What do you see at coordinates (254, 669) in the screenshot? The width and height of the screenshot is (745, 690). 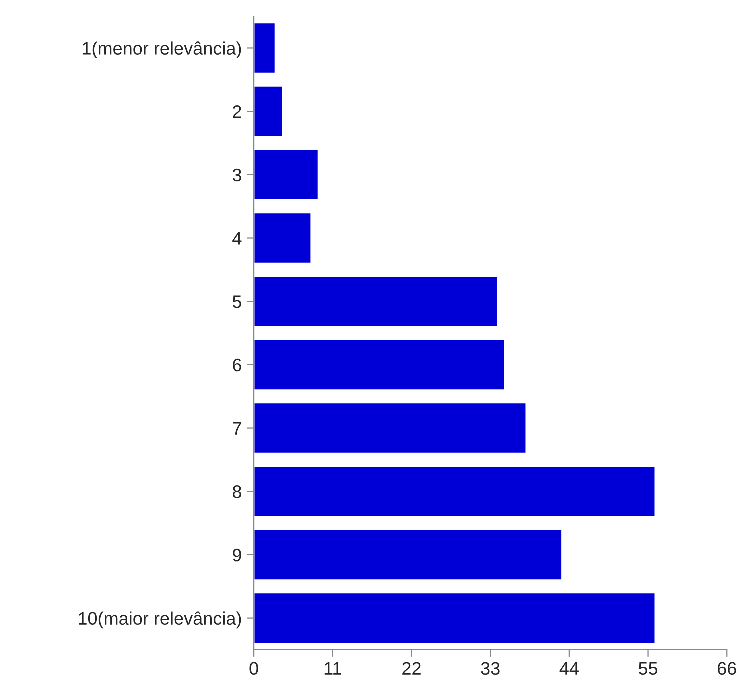 I see `x-tick-label: 0` at bounding box center [254, 669].